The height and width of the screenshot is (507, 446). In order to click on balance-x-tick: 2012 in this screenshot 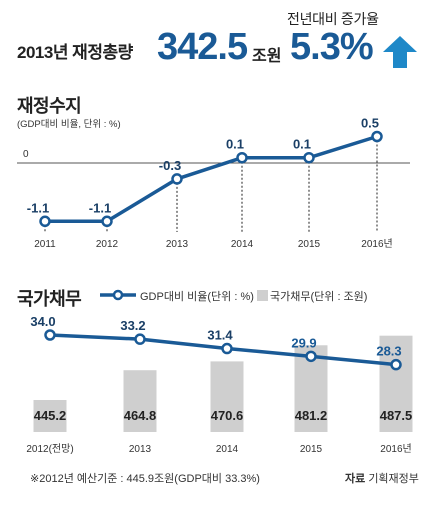, I will do `click(107, 244)`.